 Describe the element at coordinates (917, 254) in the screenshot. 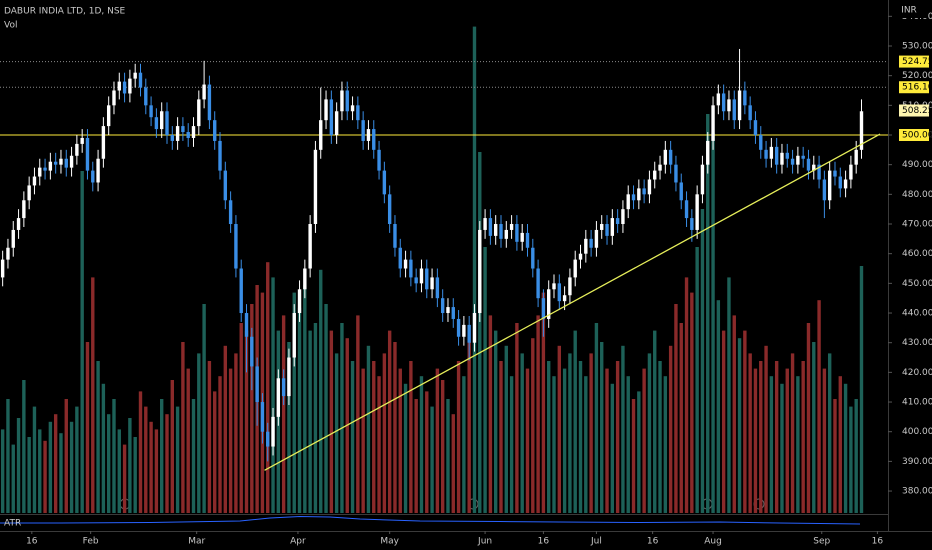

I see `y-tick-label: 460.00` at that location.